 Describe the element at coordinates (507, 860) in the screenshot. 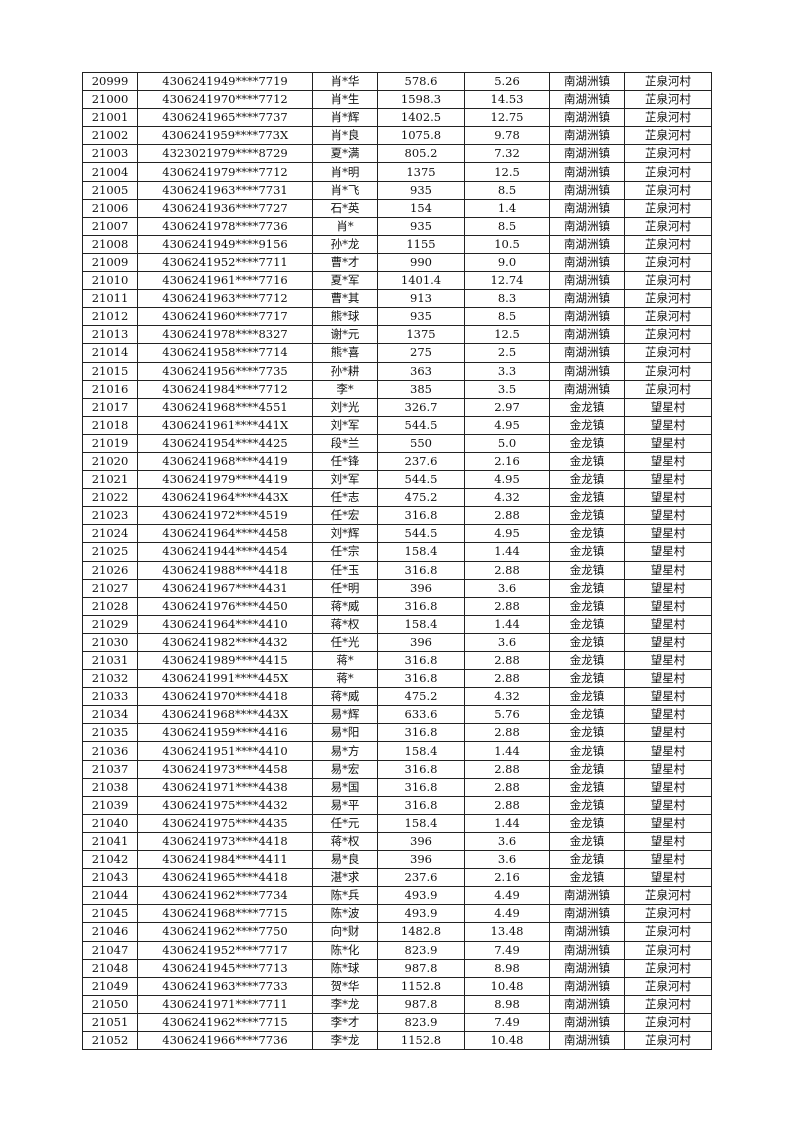

I see `cell-quantity: 3.6` at that location.